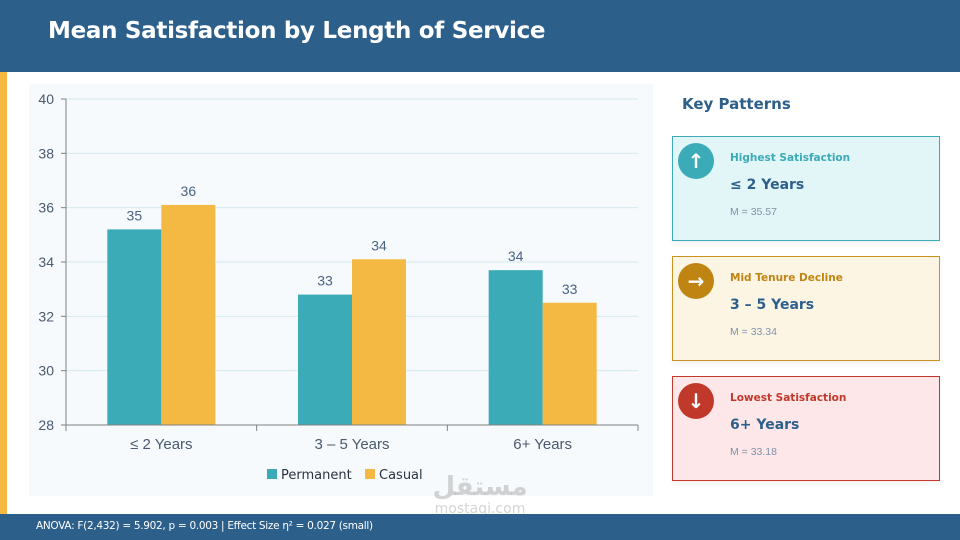  I want to click on card-lowest-satisfaction: ↓ Lowest Satisfaction 6+ Years M = 33.18, so click(806, 428).